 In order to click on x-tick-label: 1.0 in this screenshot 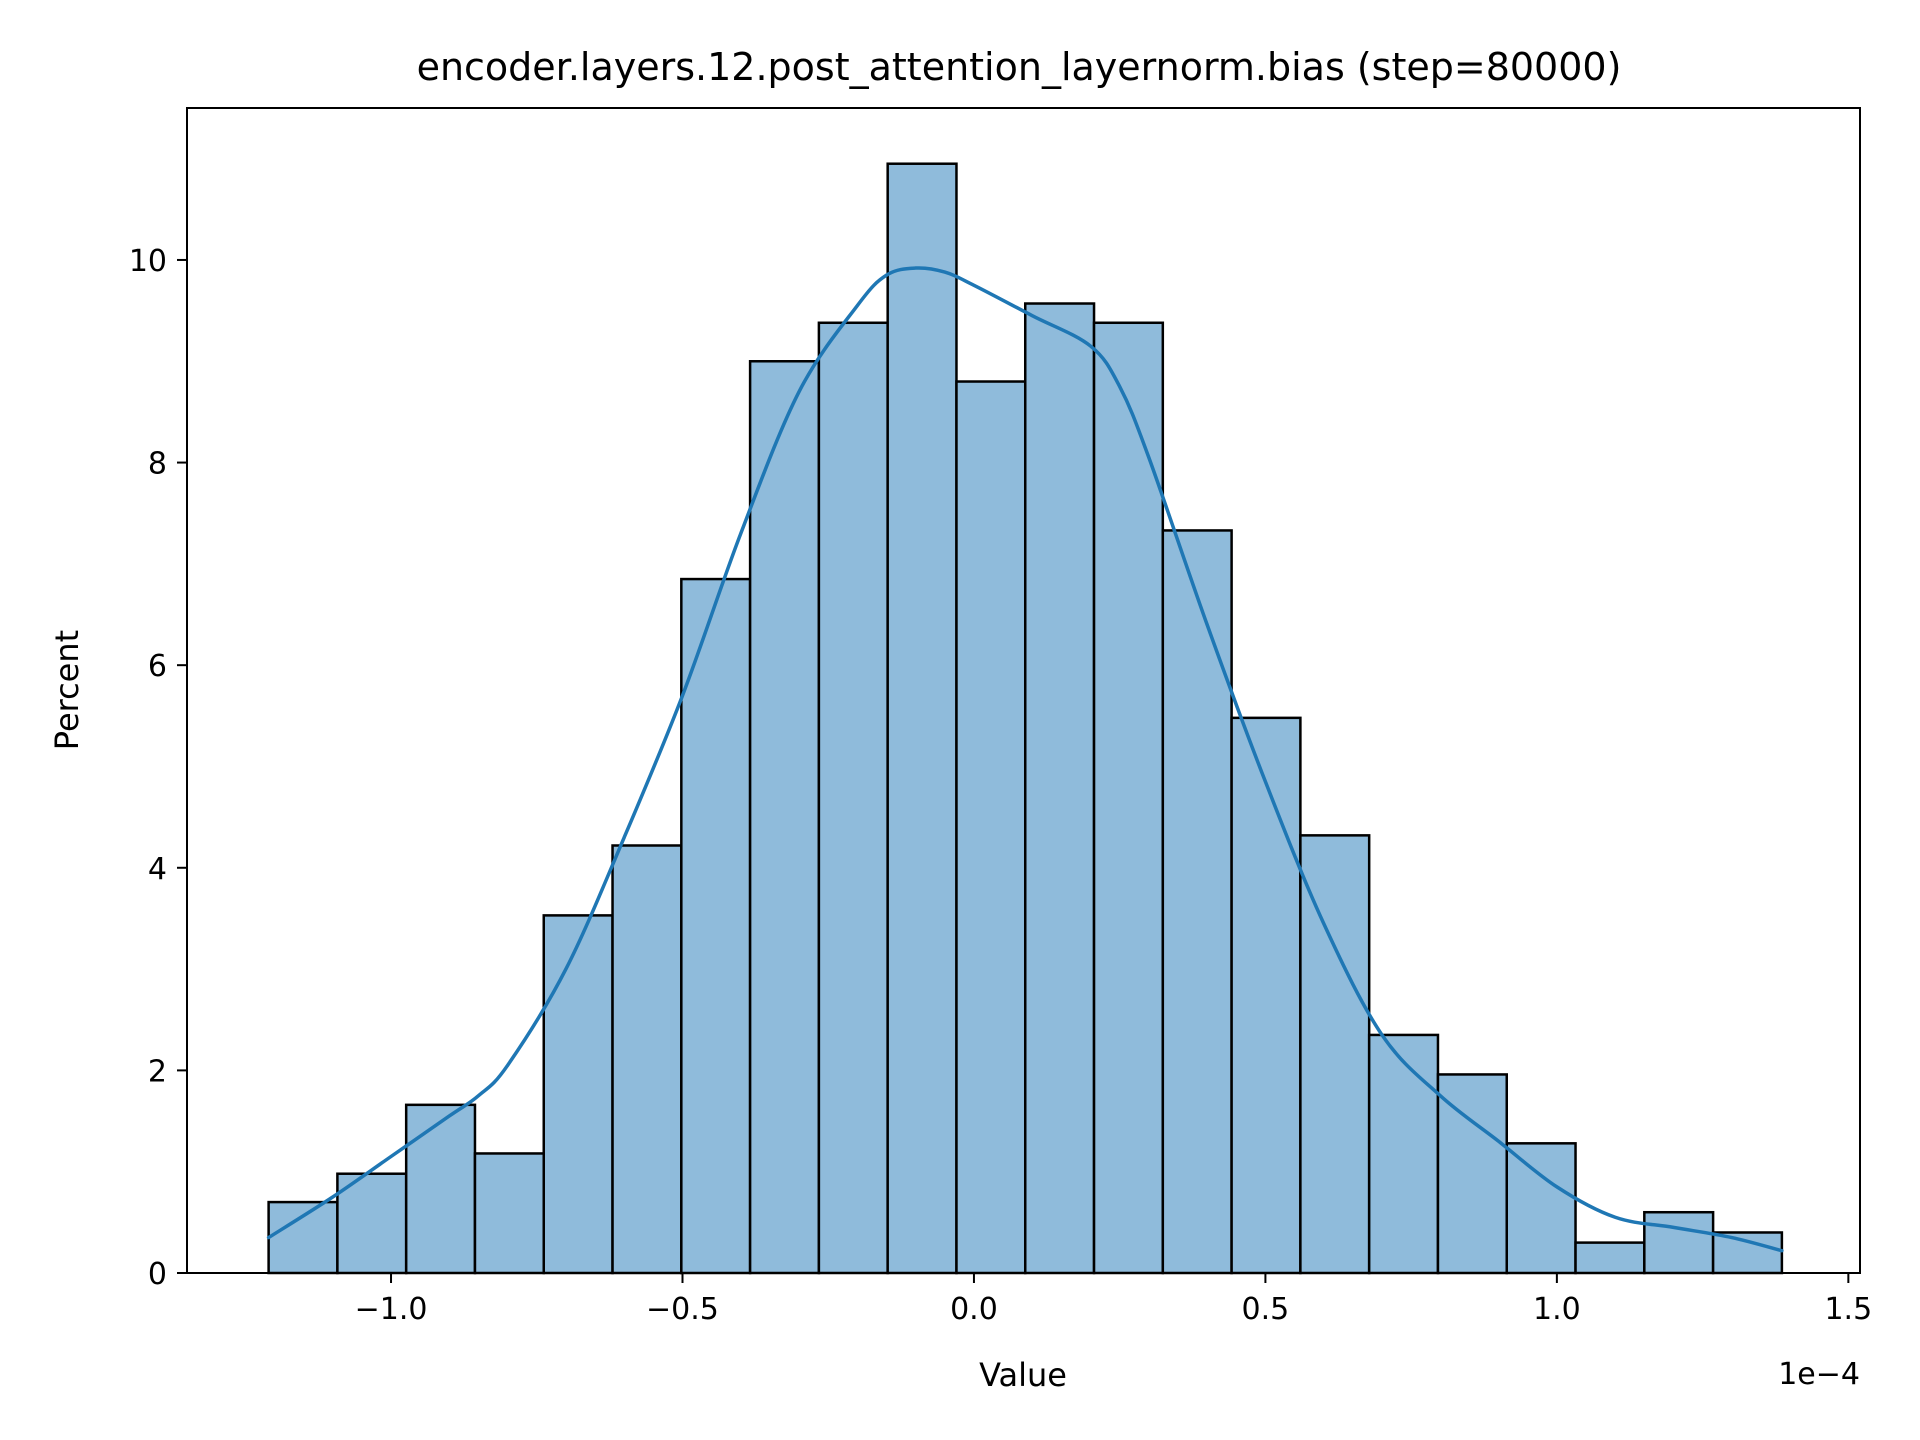, I will do `click(1557, 1309)`.